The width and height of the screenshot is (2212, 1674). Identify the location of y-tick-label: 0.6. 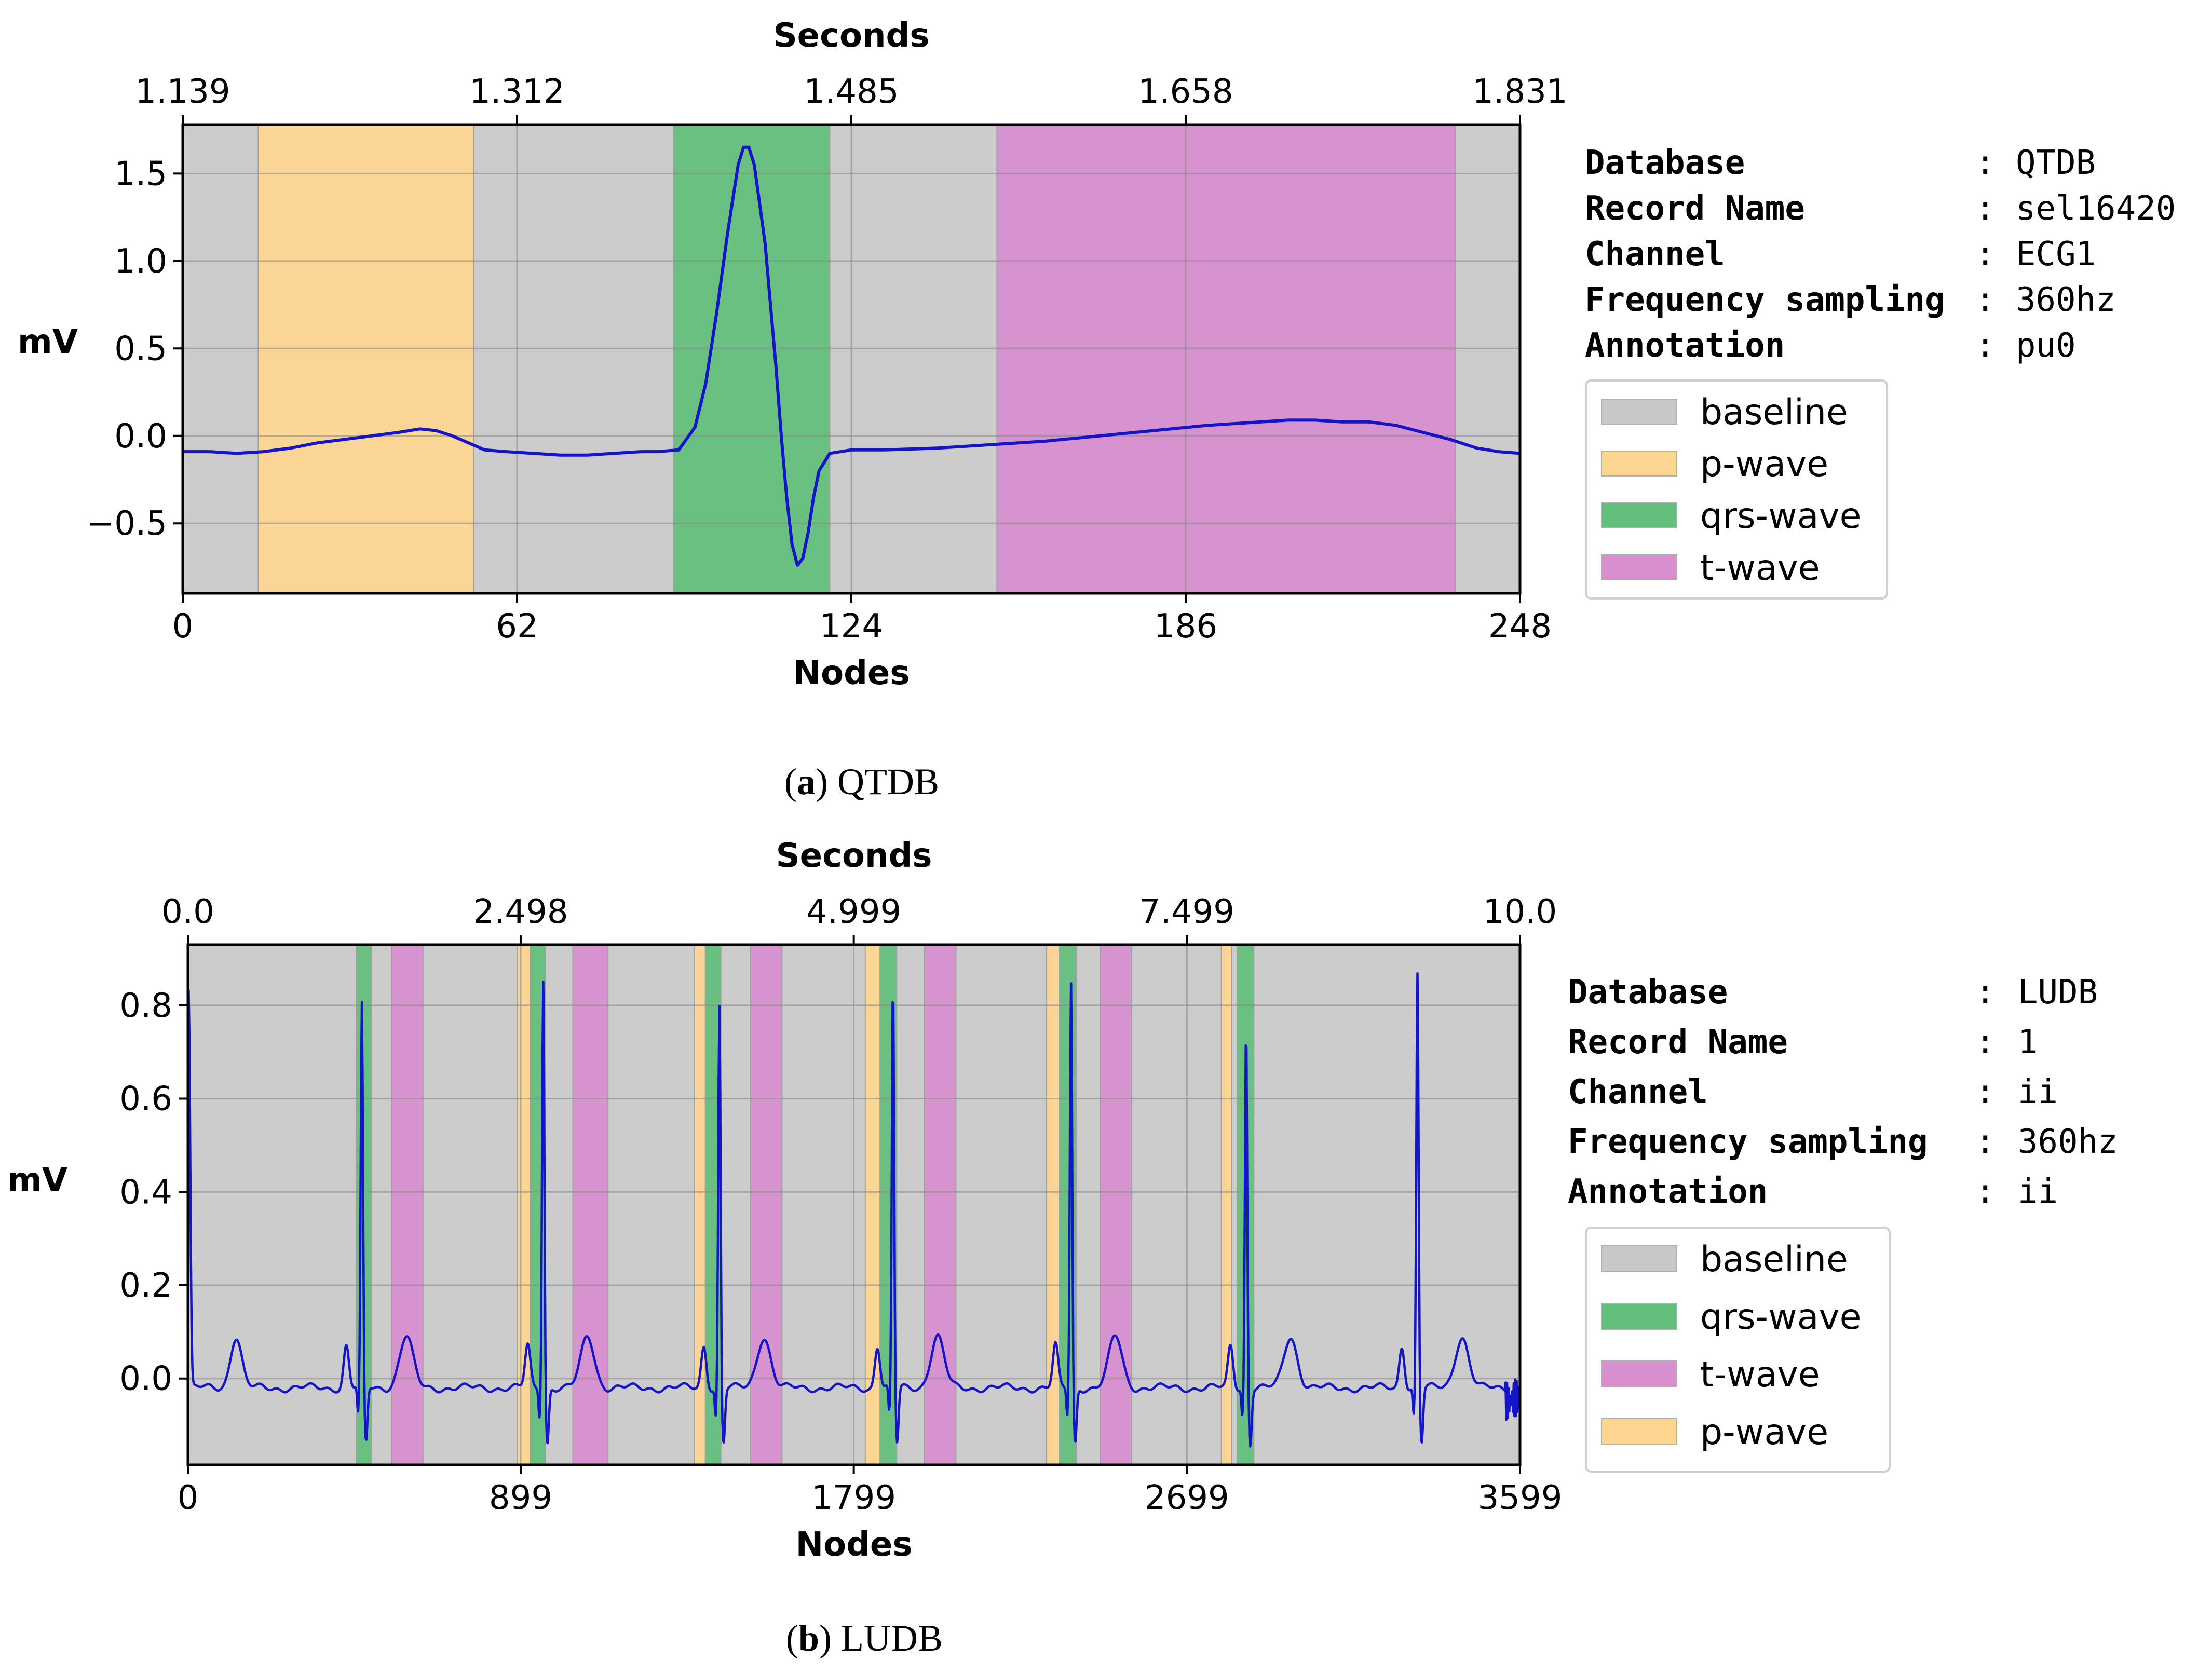
(145, 1099).